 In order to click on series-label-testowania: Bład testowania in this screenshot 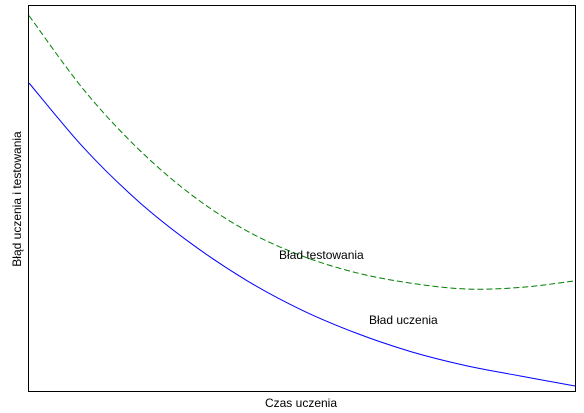, I will do `click(321, 255)`.